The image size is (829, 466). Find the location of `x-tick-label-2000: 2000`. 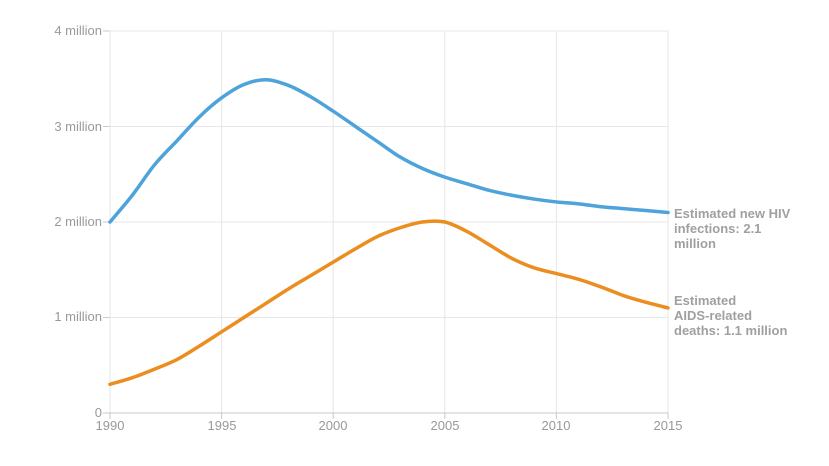

x-tick-label-2000: 2000 is located at coordinates (333, 425).